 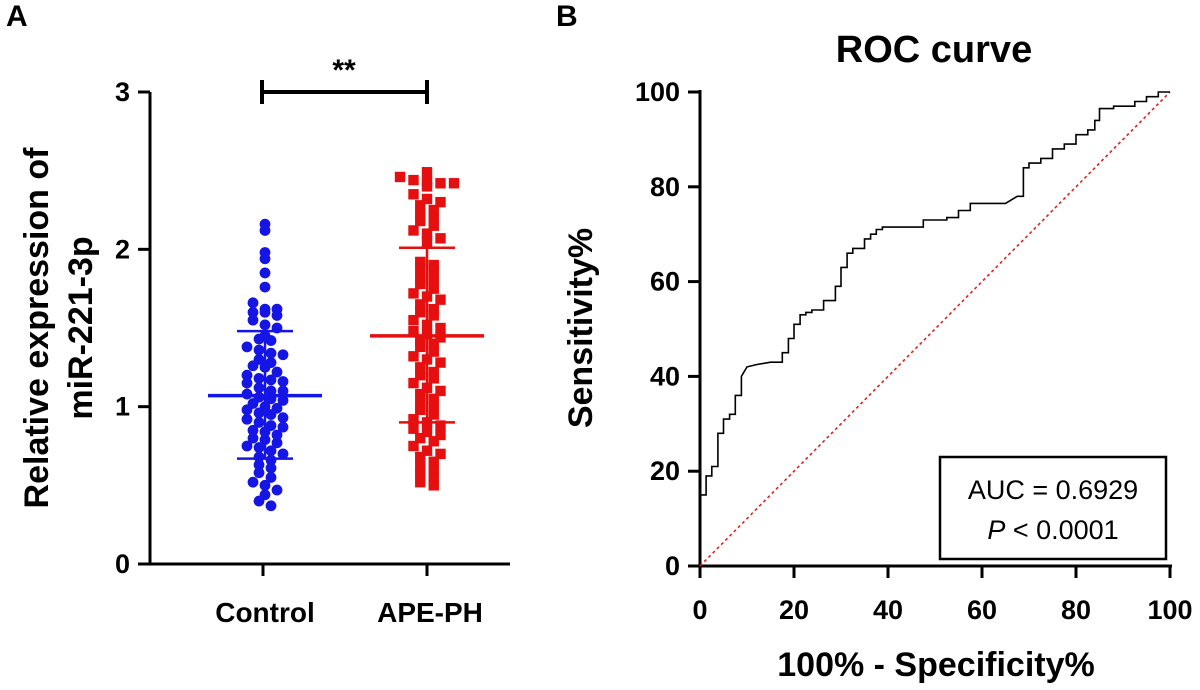 I want to click on auc-box: AUC = 0.6929 P < 0.0001, so click(x=1053, y=508).